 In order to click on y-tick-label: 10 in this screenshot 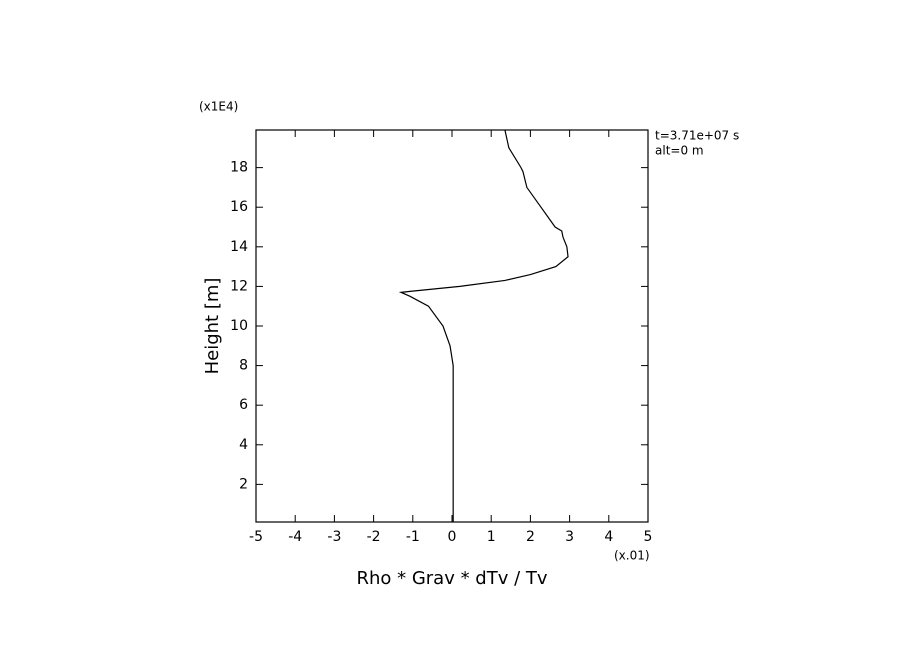, I will do `click(239, 326)`.